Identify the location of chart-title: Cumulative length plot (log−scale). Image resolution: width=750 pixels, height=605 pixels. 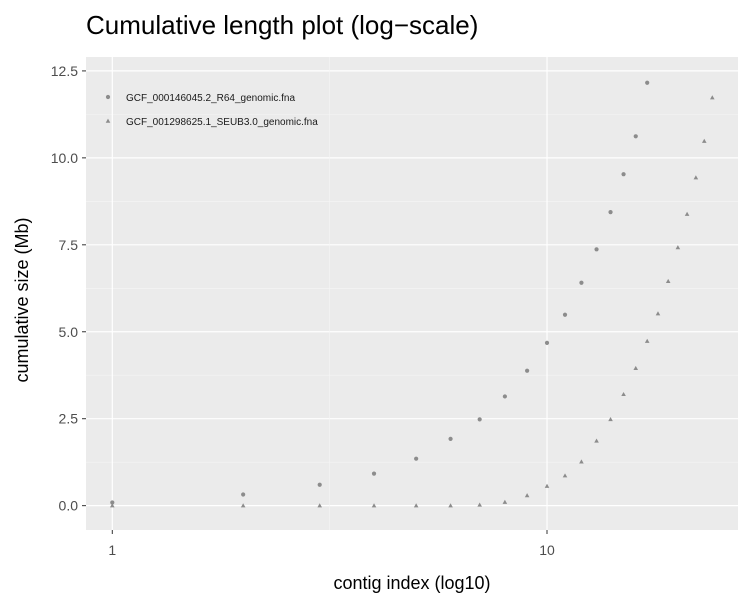
(282, 25).